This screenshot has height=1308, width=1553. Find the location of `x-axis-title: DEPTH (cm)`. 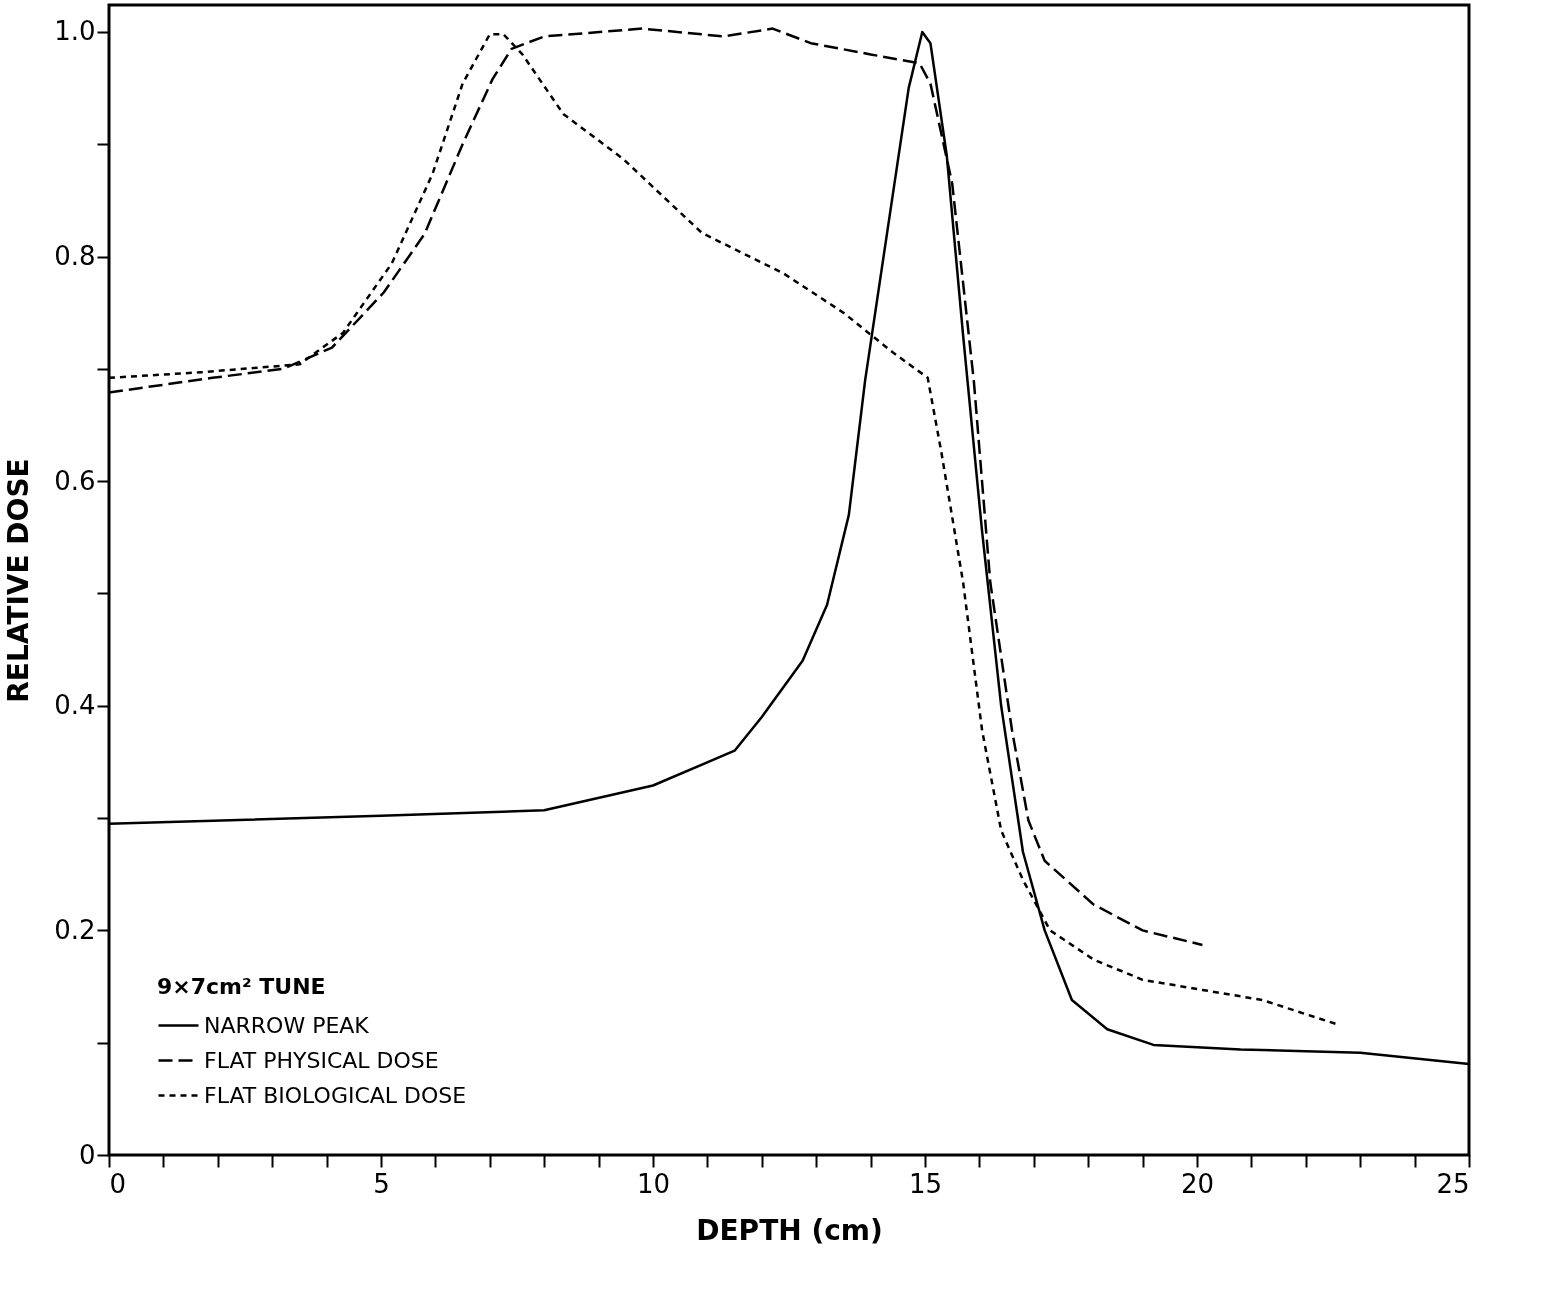

x-axis-title: DEPTH (cm) is located at coordinates (789, 1230).